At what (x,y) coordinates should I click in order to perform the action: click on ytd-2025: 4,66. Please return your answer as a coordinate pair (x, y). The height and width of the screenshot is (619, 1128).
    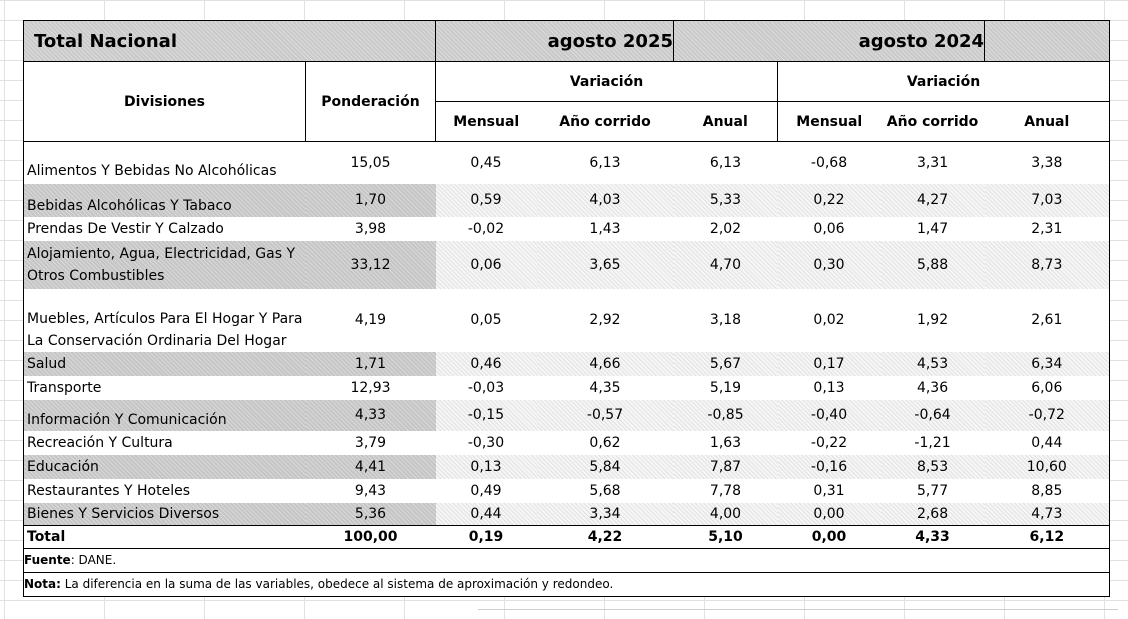
    Looking at the image, I should click on (605, 363).